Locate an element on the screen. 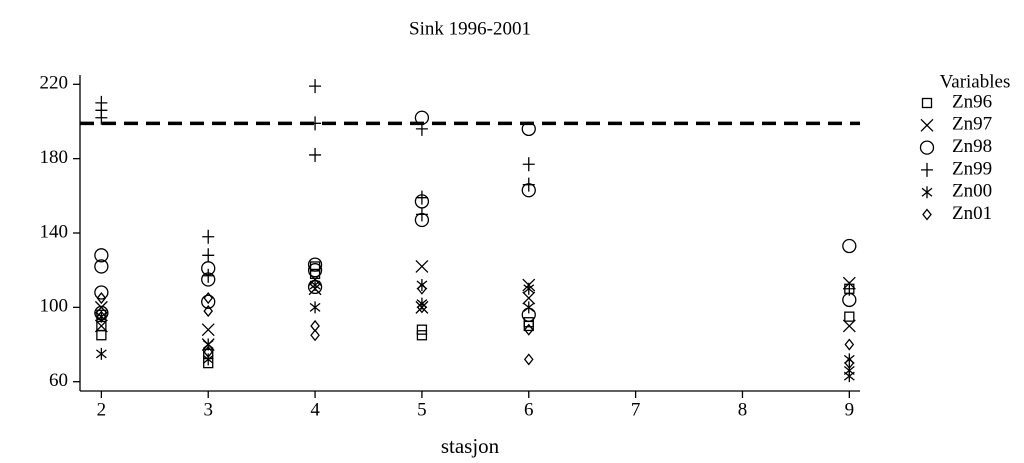 This screenshot has height=463, width=1024. x-tick-label: 4 is located at coordinates (315, 409).